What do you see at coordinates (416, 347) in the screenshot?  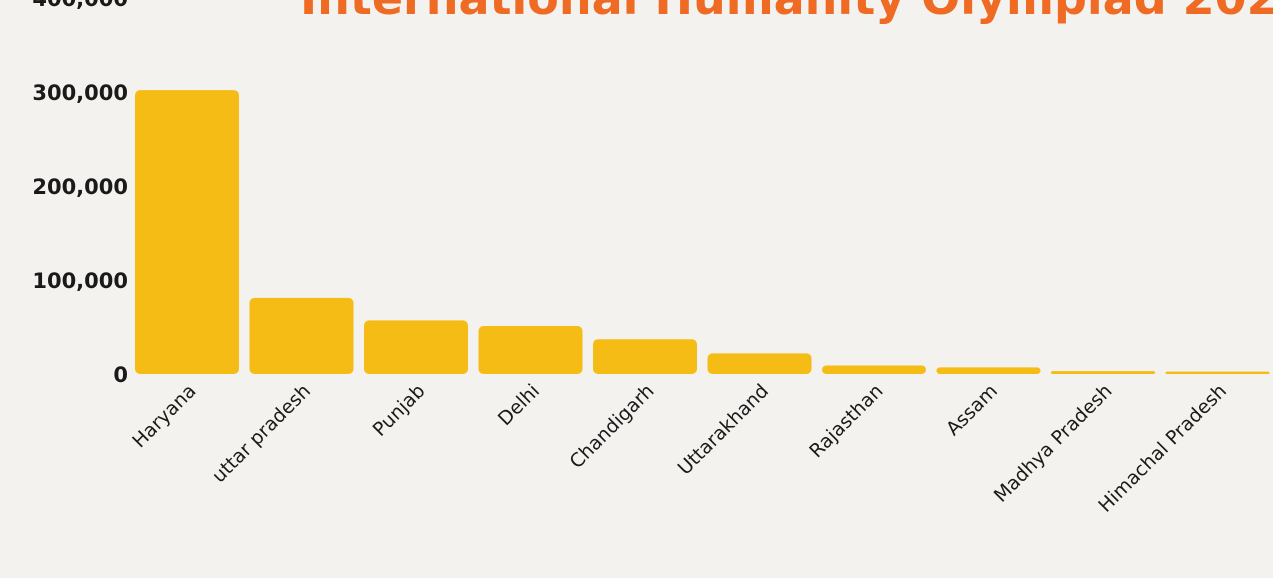 I see `bar-punjab` at bounding box center [416, 347].